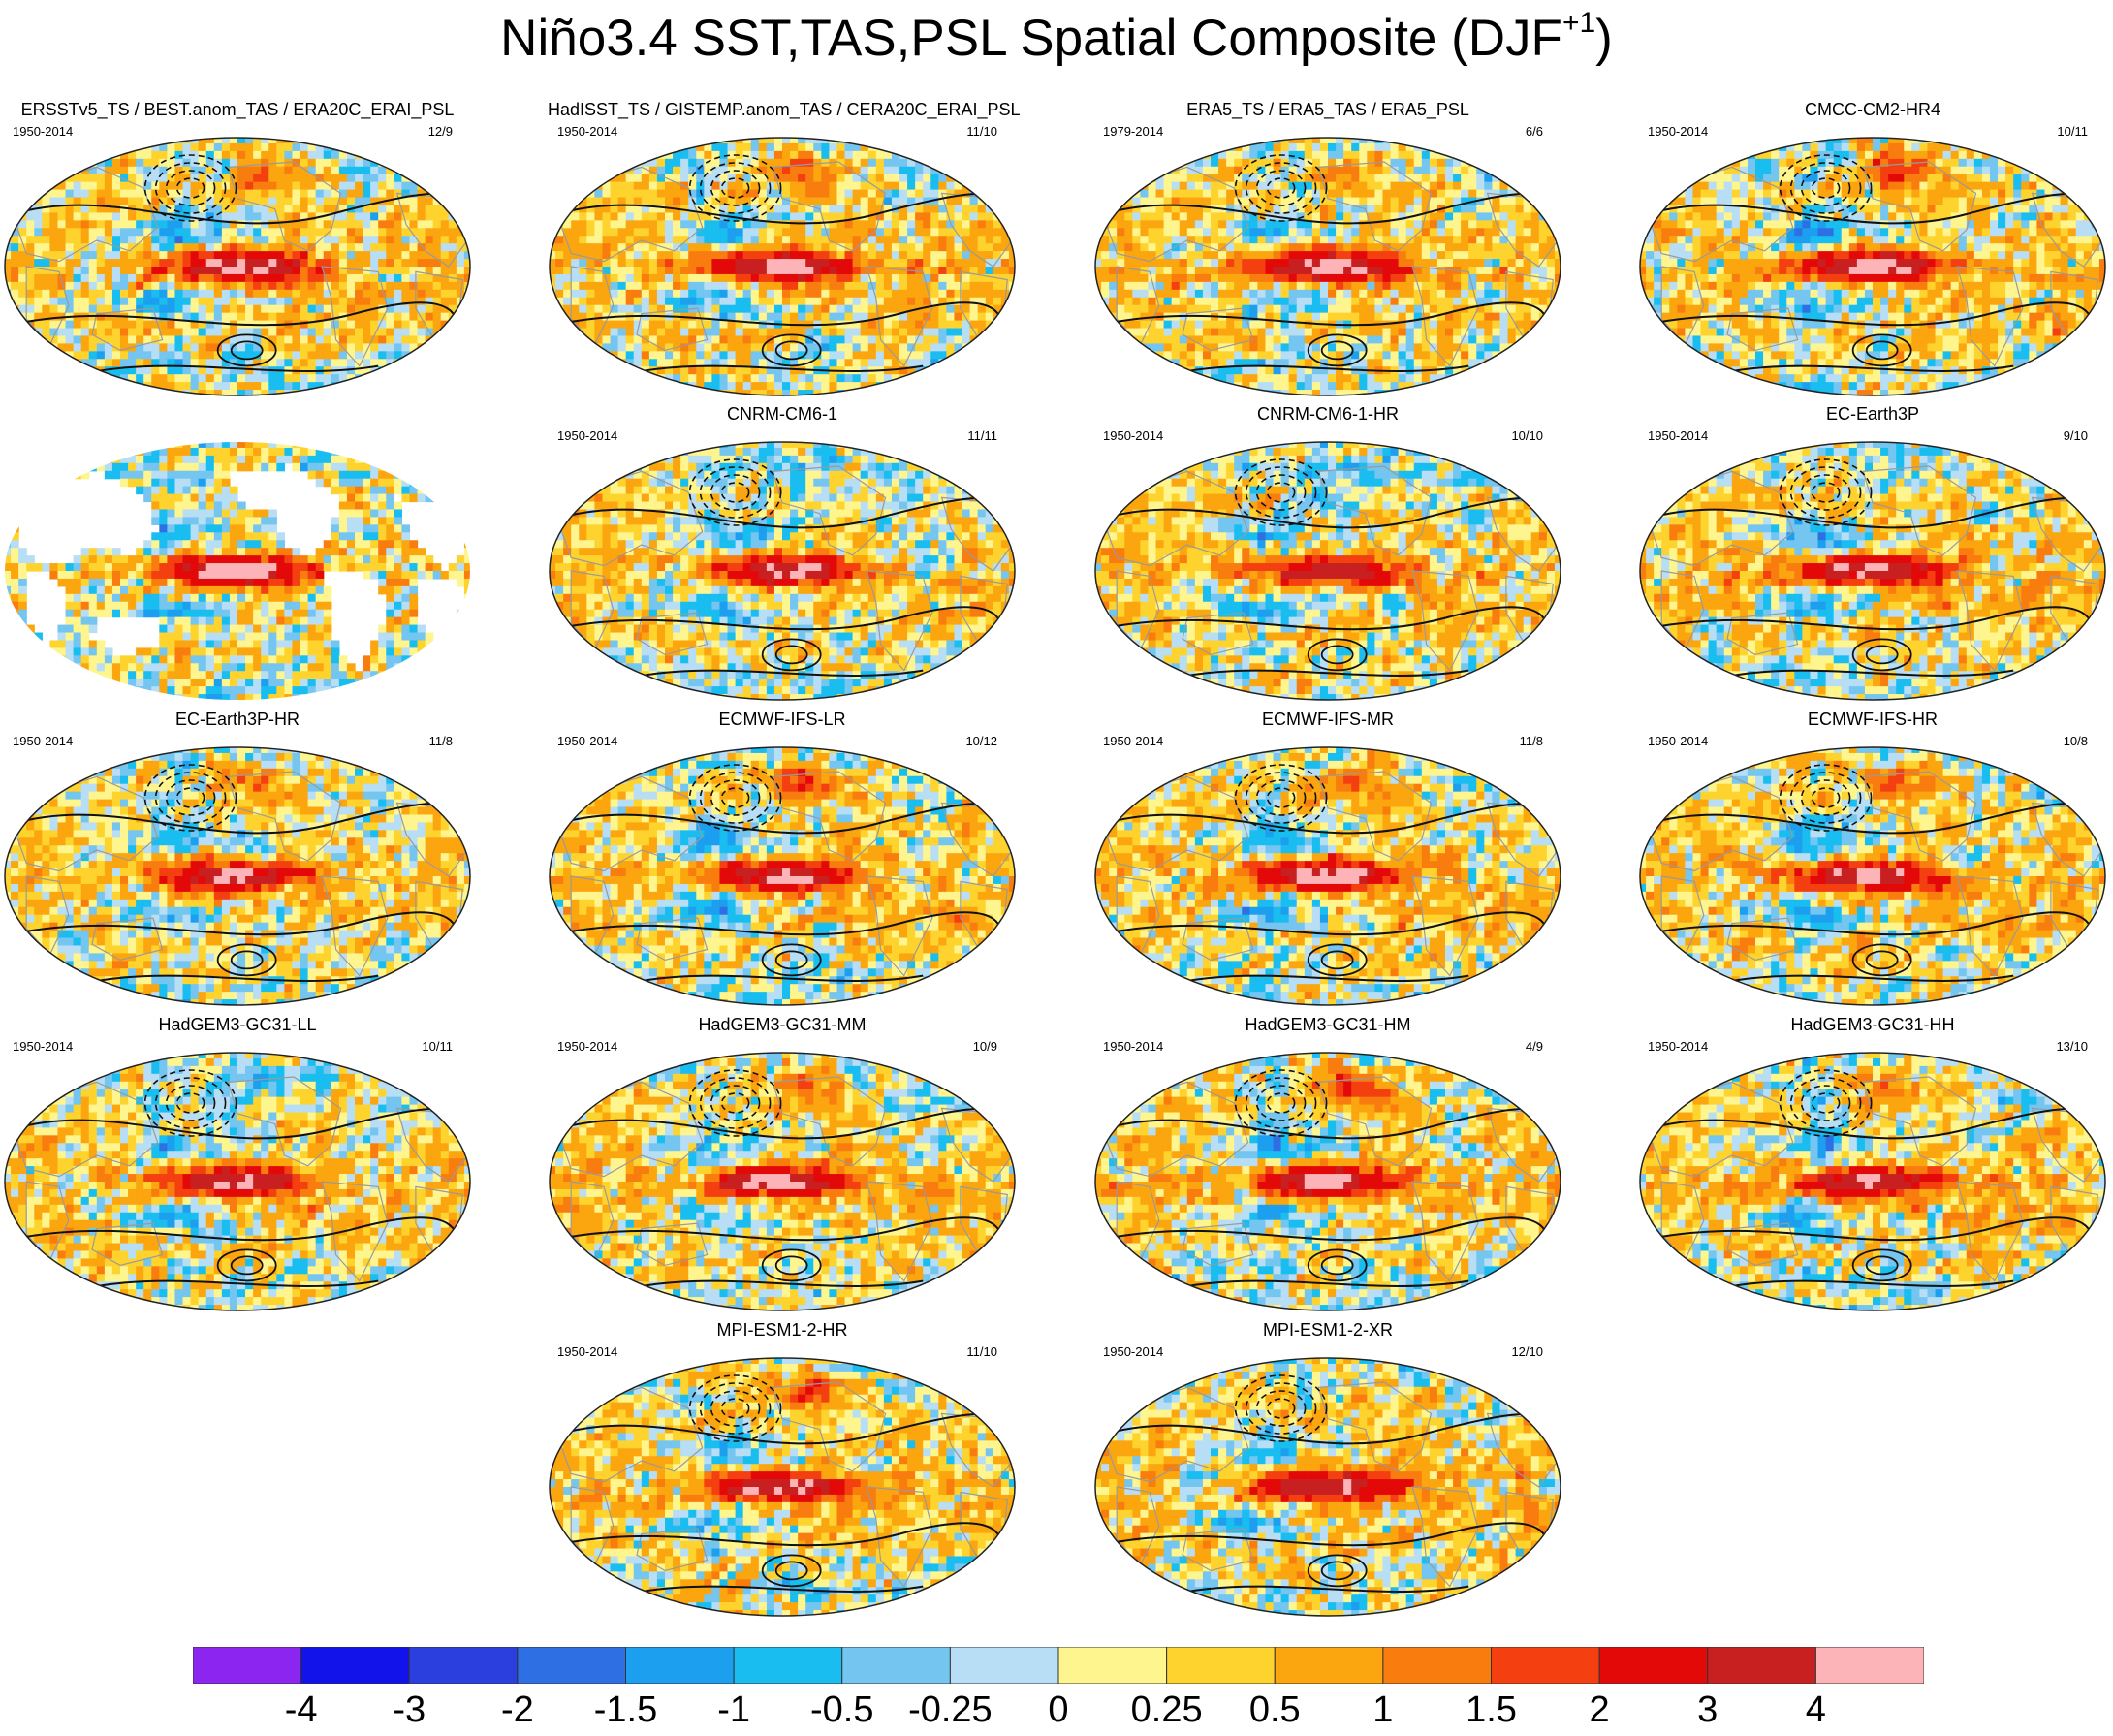  I want to click on map-panel-p6: CNRM-CM6-1 1950-2014 11/11, so click(782, 552).